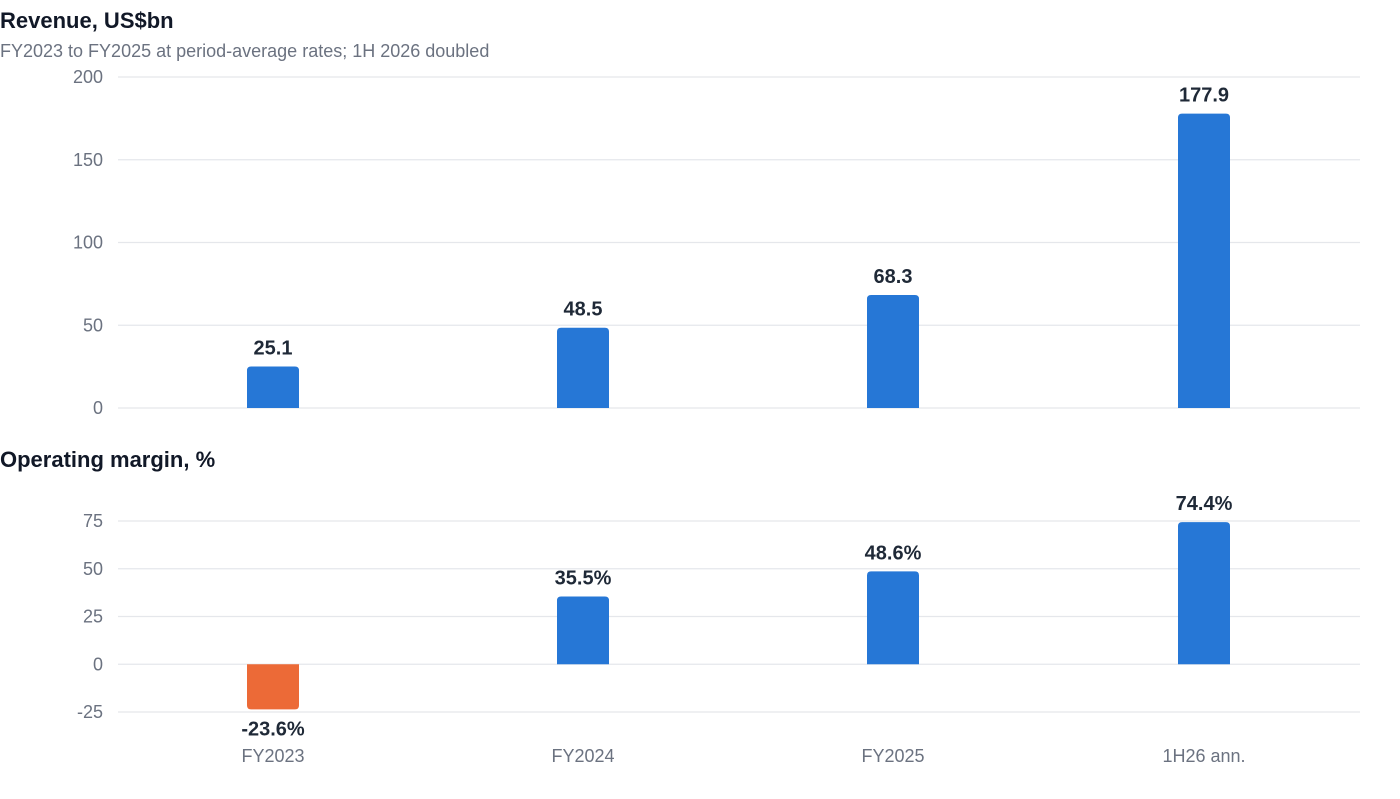  What do you see at coordinates (93, 521) in the screenshot?
I see `margin-y-tick-label: 75` at bounding box center [93, 521].